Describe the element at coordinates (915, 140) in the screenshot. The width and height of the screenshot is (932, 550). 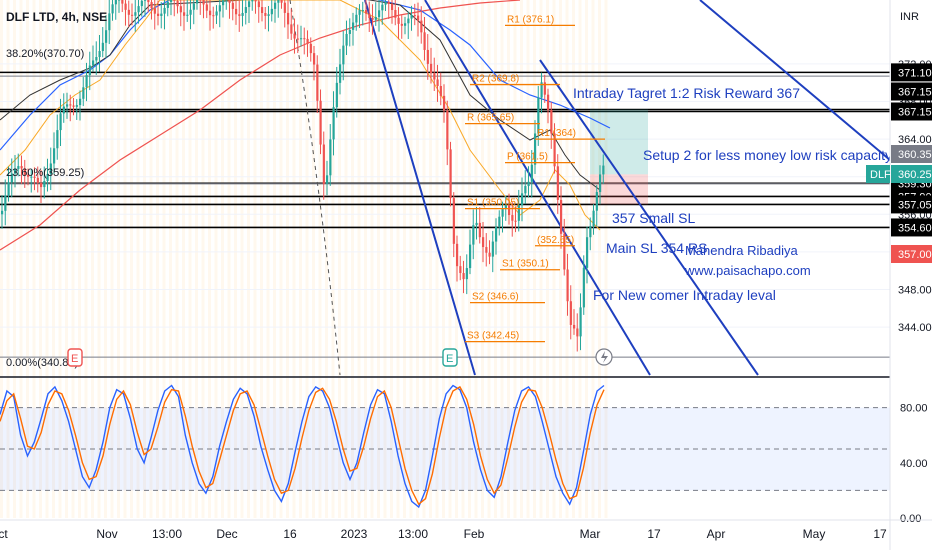
I see `price-tick-label: 364.00` at that location.